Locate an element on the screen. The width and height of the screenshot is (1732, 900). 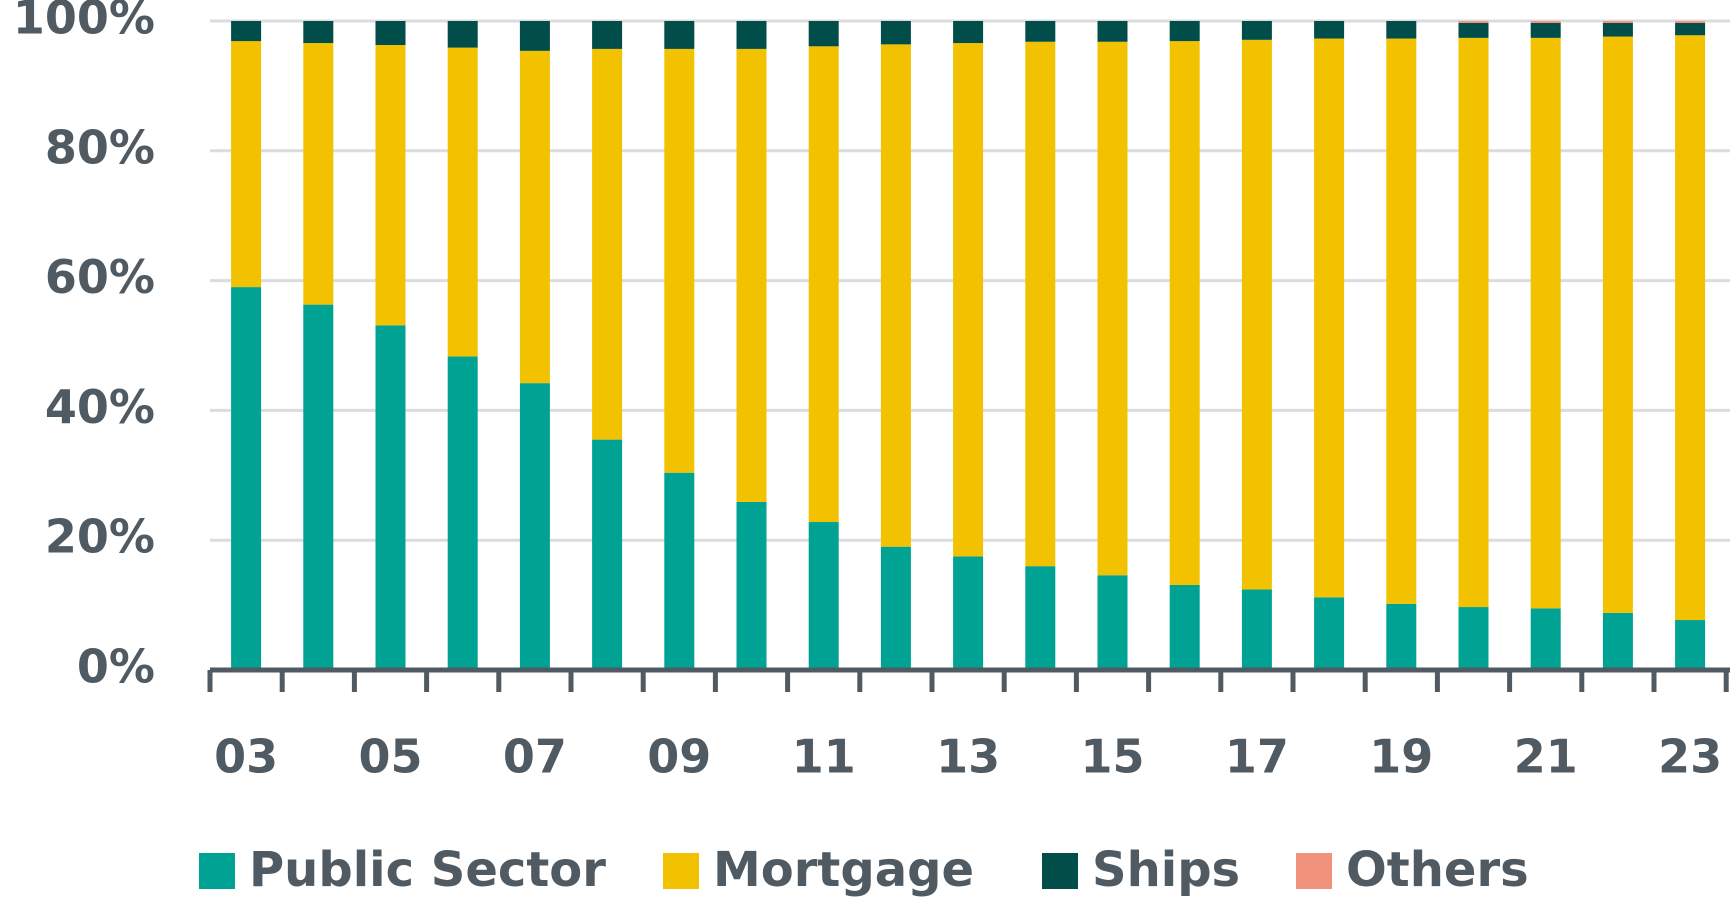
legend-label: Ships is located at coordinates (1166, 870).